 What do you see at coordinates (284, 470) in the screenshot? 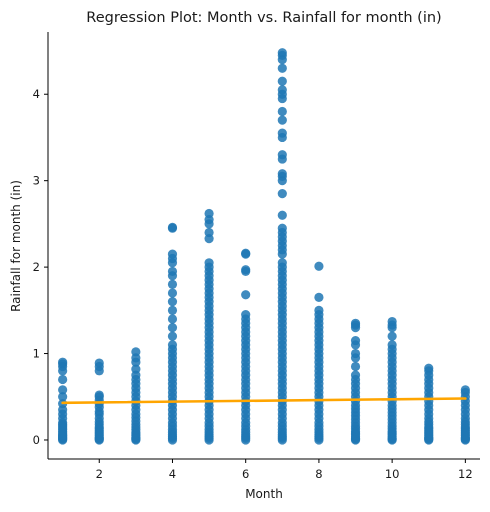
I see `x-axis-ticks: 2 4 6 8 10 12` at bounding box center [284, 470].